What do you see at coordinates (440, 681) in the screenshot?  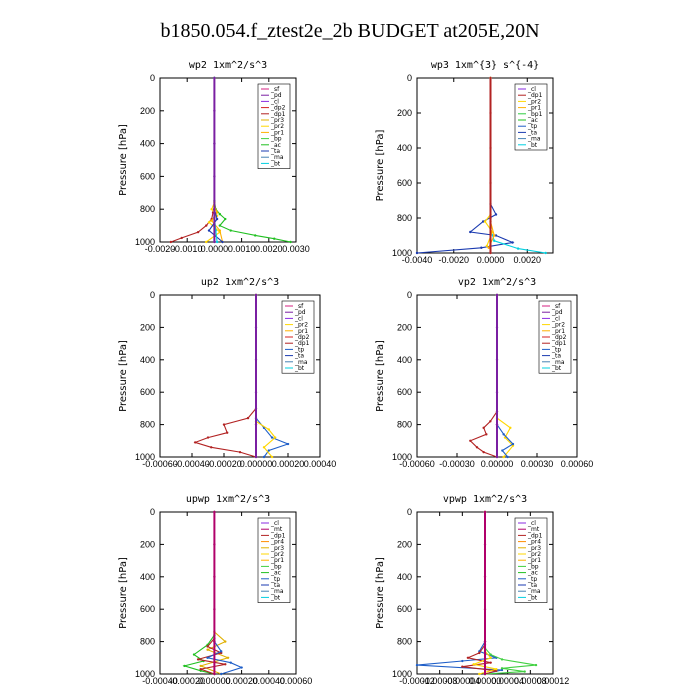 I see `x-tick-label: -0.00008` at bounding box center [440, 681].